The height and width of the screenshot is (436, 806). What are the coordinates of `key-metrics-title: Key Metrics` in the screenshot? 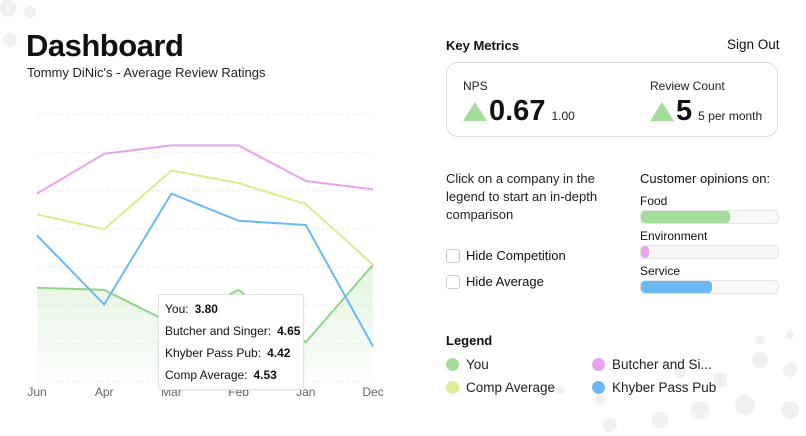 It's located at (482, 45).